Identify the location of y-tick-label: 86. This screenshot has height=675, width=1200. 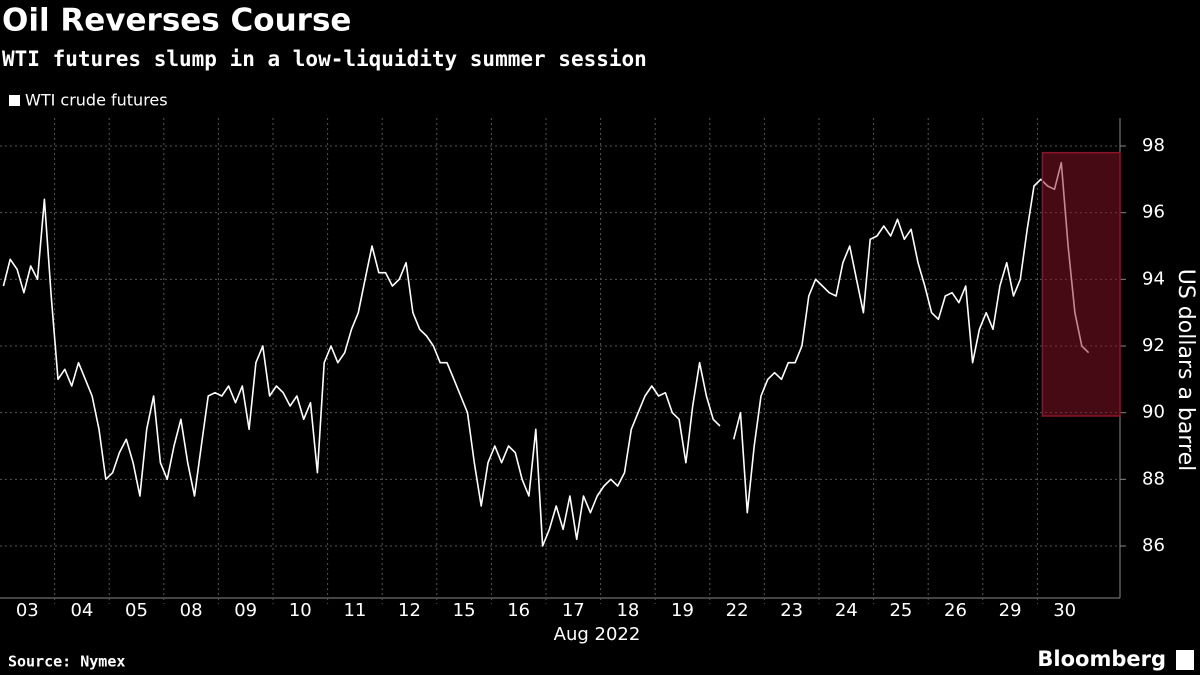
(1153, 545).